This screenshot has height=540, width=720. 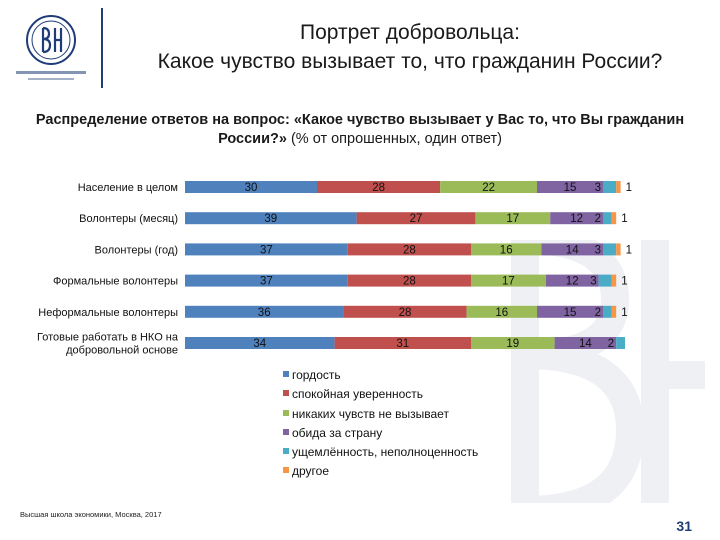 What do you see at coordinates (385, 452) in the screenshot?
I see `legend-label: ущемлённость, неполноценность` at bounding box center [385, 452].